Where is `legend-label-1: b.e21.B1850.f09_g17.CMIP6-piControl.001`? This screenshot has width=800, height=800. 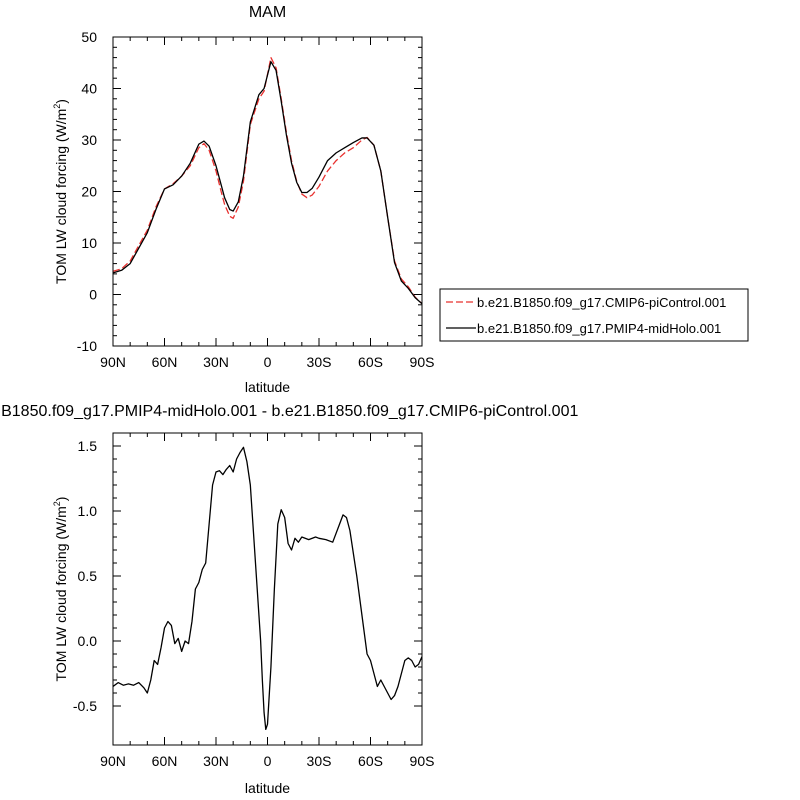
legend-label-1: b.e21.B1850.f09_g17.CMIP6-piControl.001 is located at coordinates (601, 302).